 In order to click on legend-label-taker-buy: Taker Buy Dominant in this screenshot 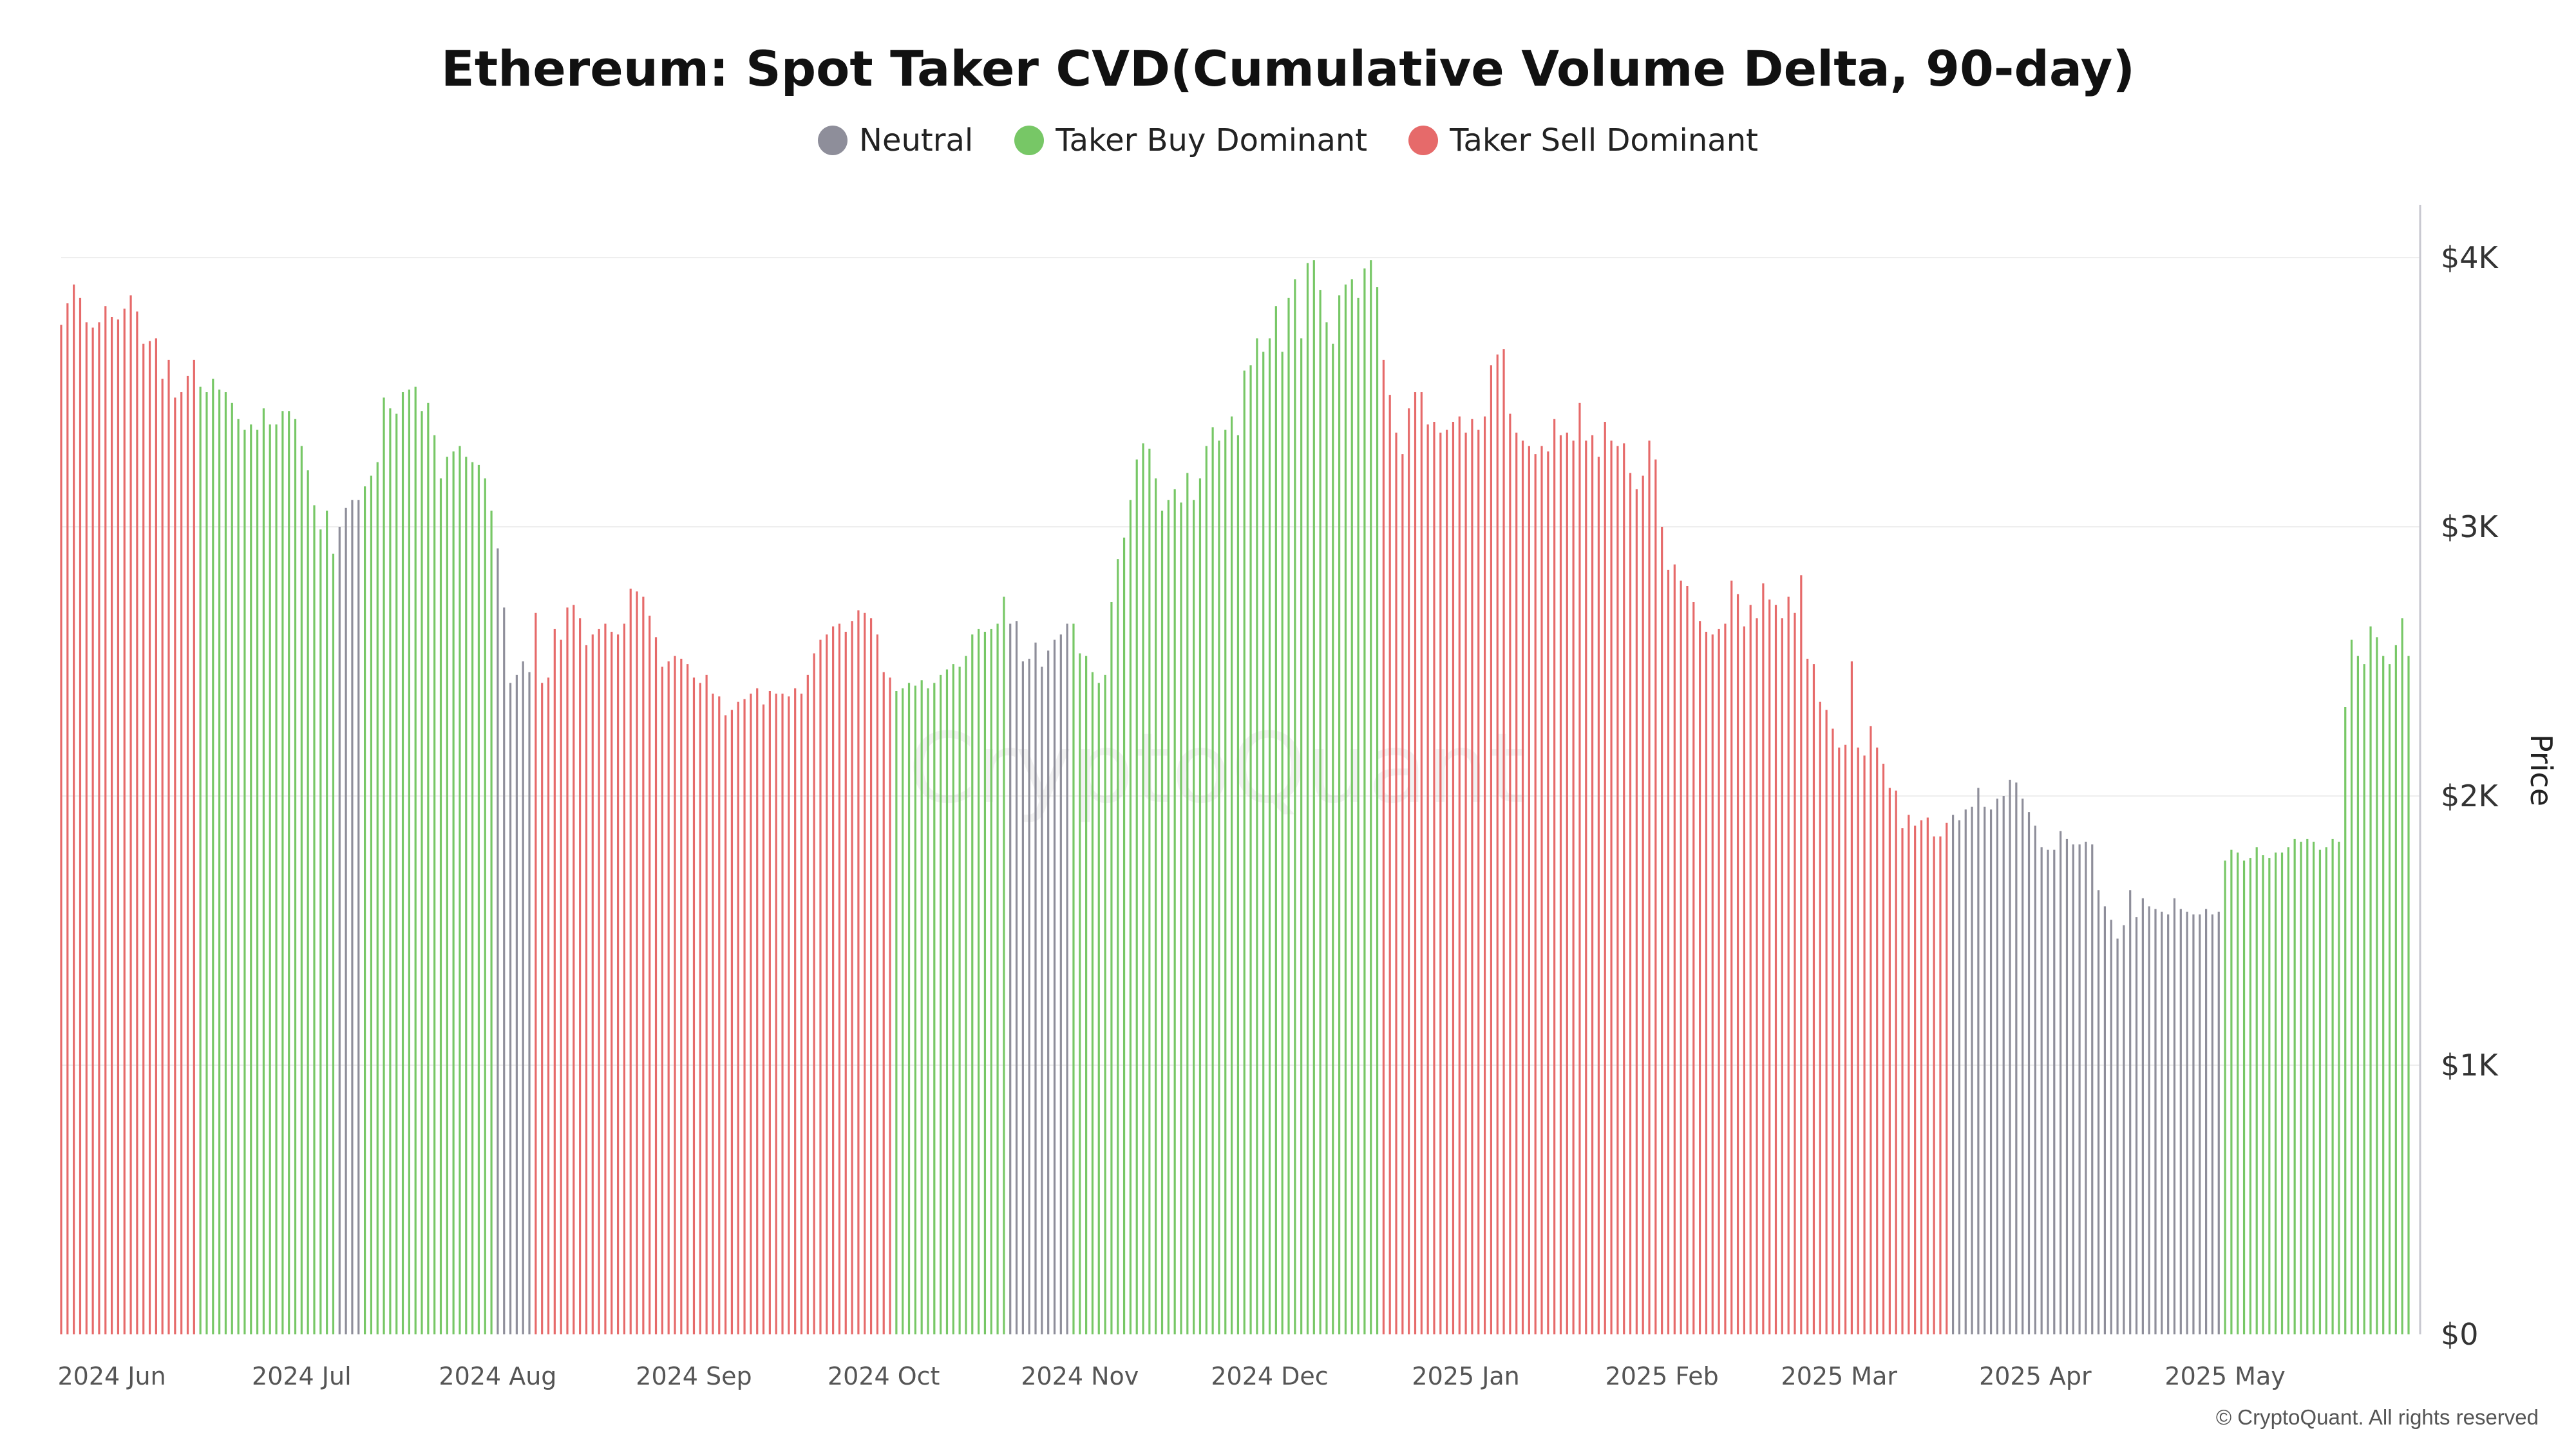, I will do `click(1212, 140)`.